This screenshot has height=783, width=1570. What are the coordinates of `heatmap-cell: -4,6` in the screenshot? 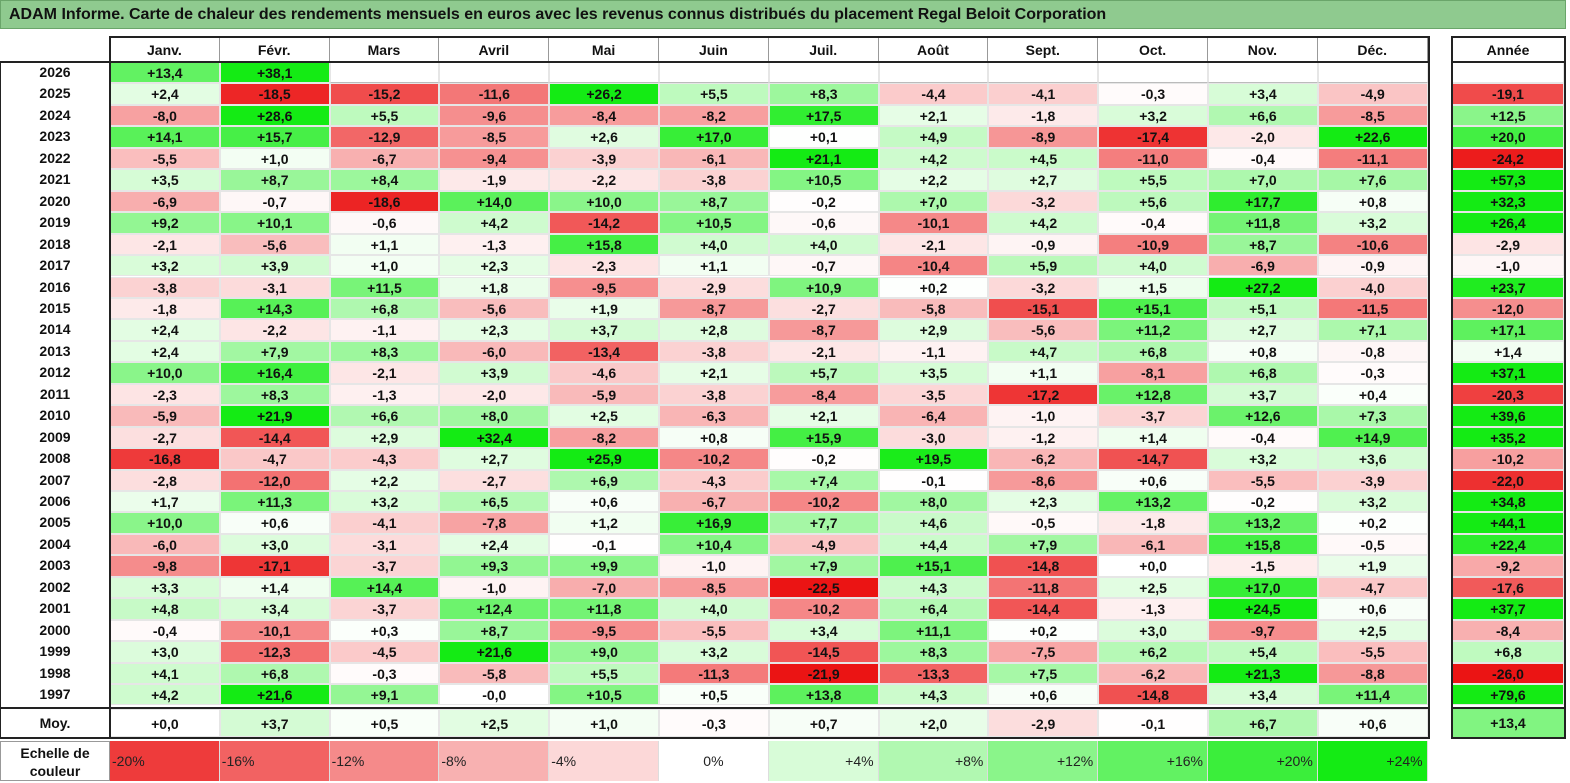 It's located at (604, 373).